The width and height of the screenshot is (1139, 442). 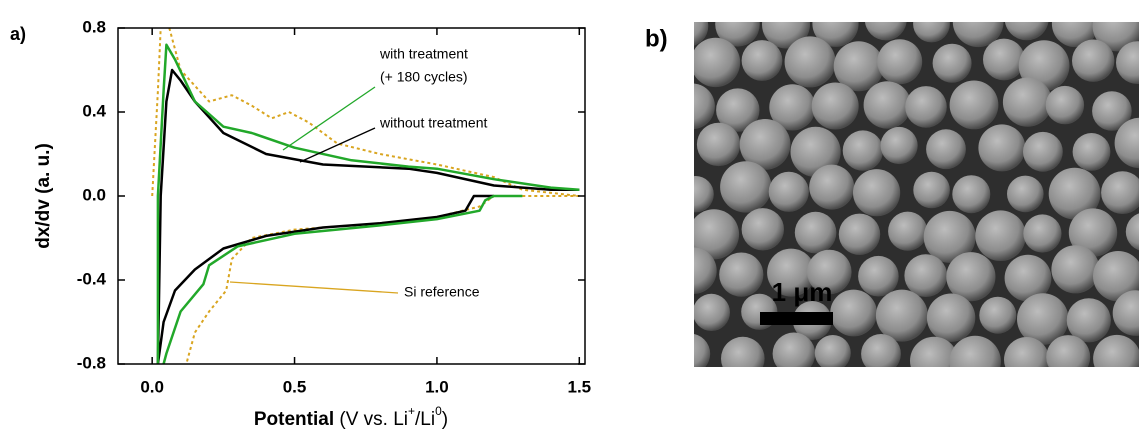 What do you see at coordinates (424, 77) in the screenshot?
I see `annotation: (+ 180 cycles)` at bounding box center [424, 77].